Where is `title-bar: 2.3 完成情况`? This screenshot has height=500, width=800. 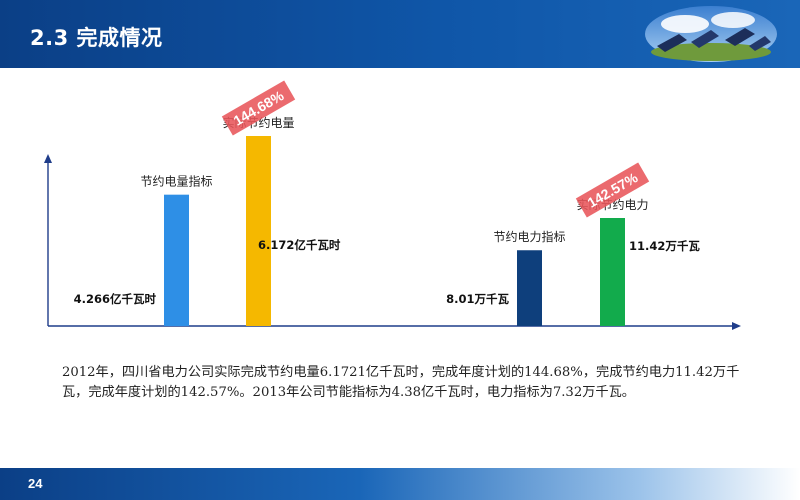
title-bar: 2.3 完成情况 is located at coordinates (400, 34).